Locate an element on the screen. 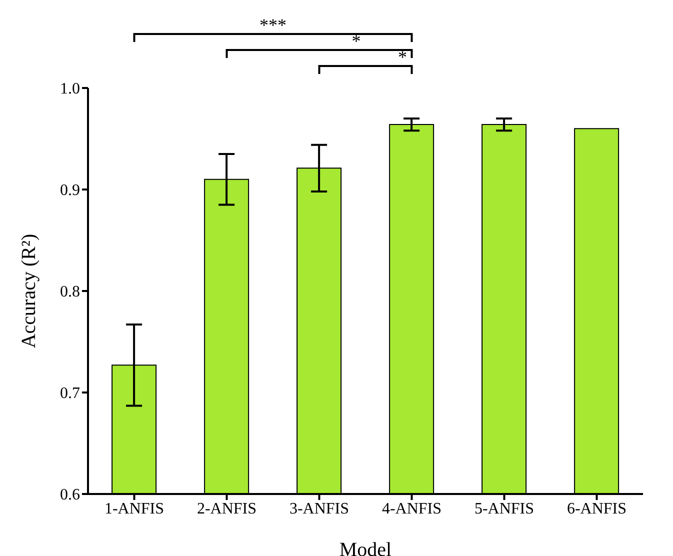 This screenshot has height=556, width=673. significance-bracket: * is located at coordinates (365, 60).